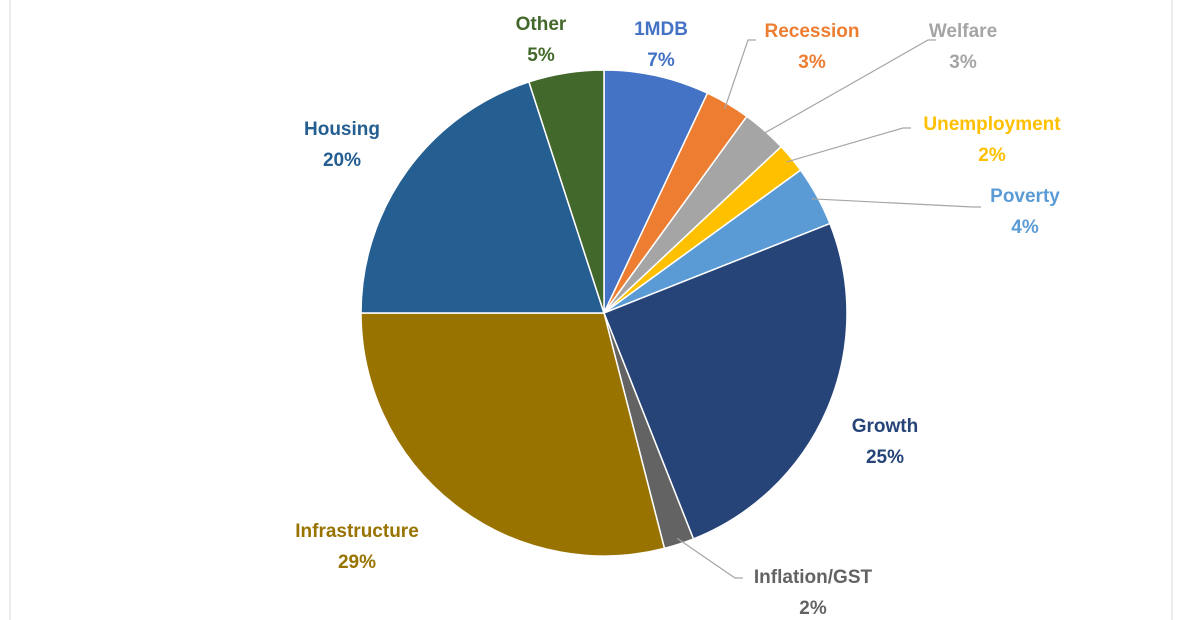  I want to click on slice-label: Unemployment, so click(992, 124).